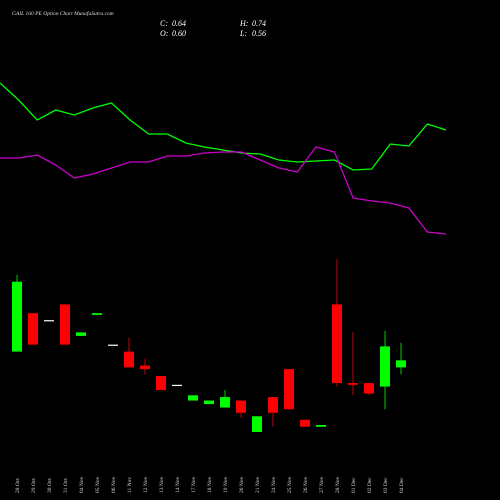 This screenshot has height=500, width=500. Describe the element at coordinates (164, 33) in the screenshot. I see `ohlc-label: O:` at that location.